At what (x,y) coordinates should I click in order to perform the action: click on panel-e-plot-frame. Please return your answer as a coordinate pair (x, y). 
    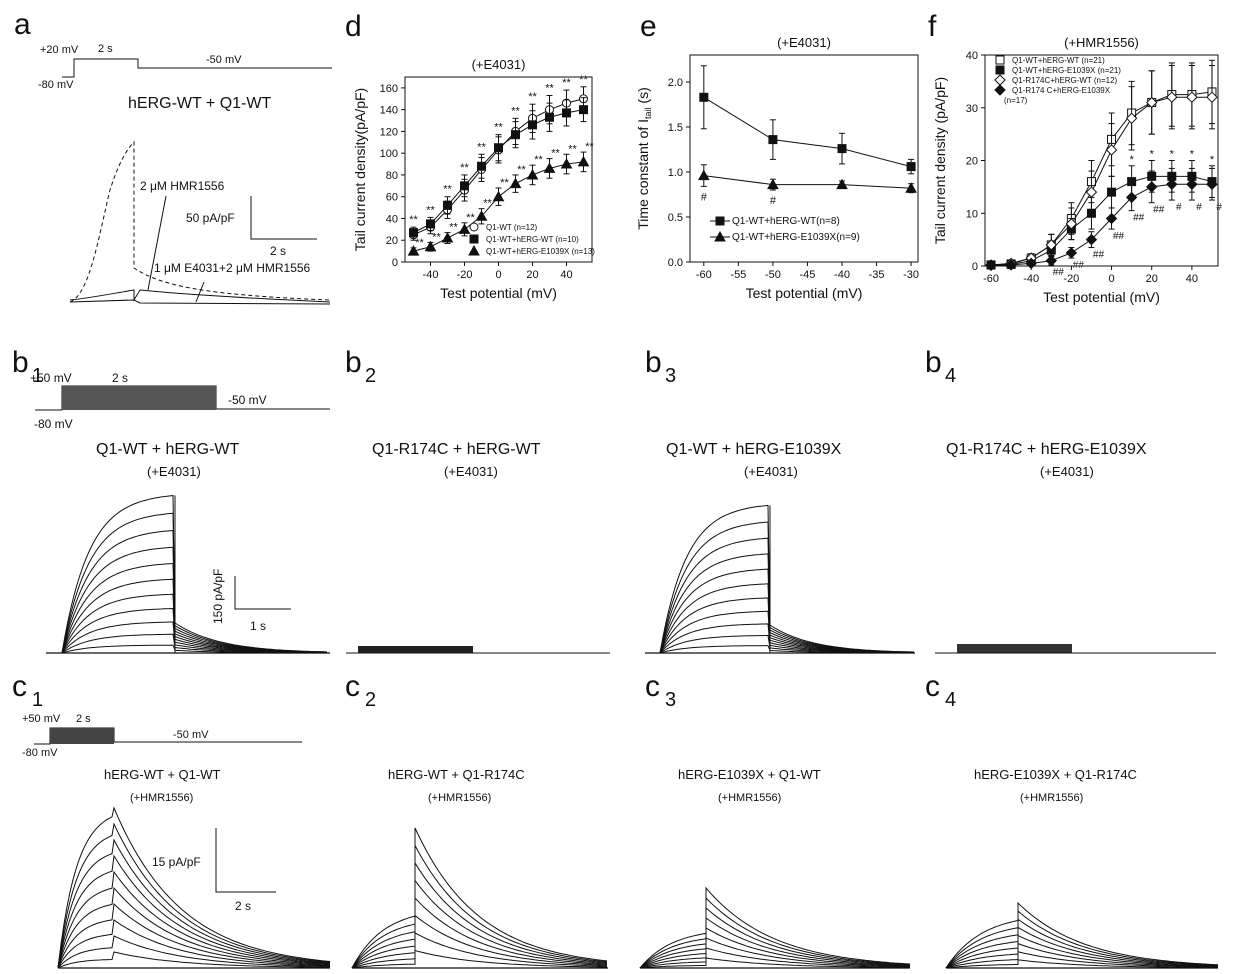
    Looking at the image, I should click on (804, 158).